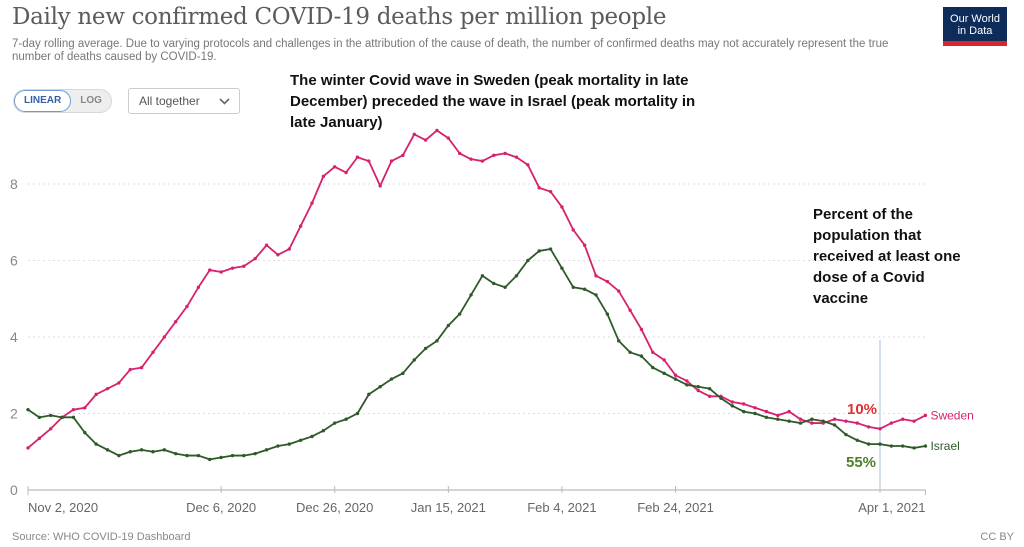  I want to click on x-tick-label: Nov 2, 2020, so click(63, 507).